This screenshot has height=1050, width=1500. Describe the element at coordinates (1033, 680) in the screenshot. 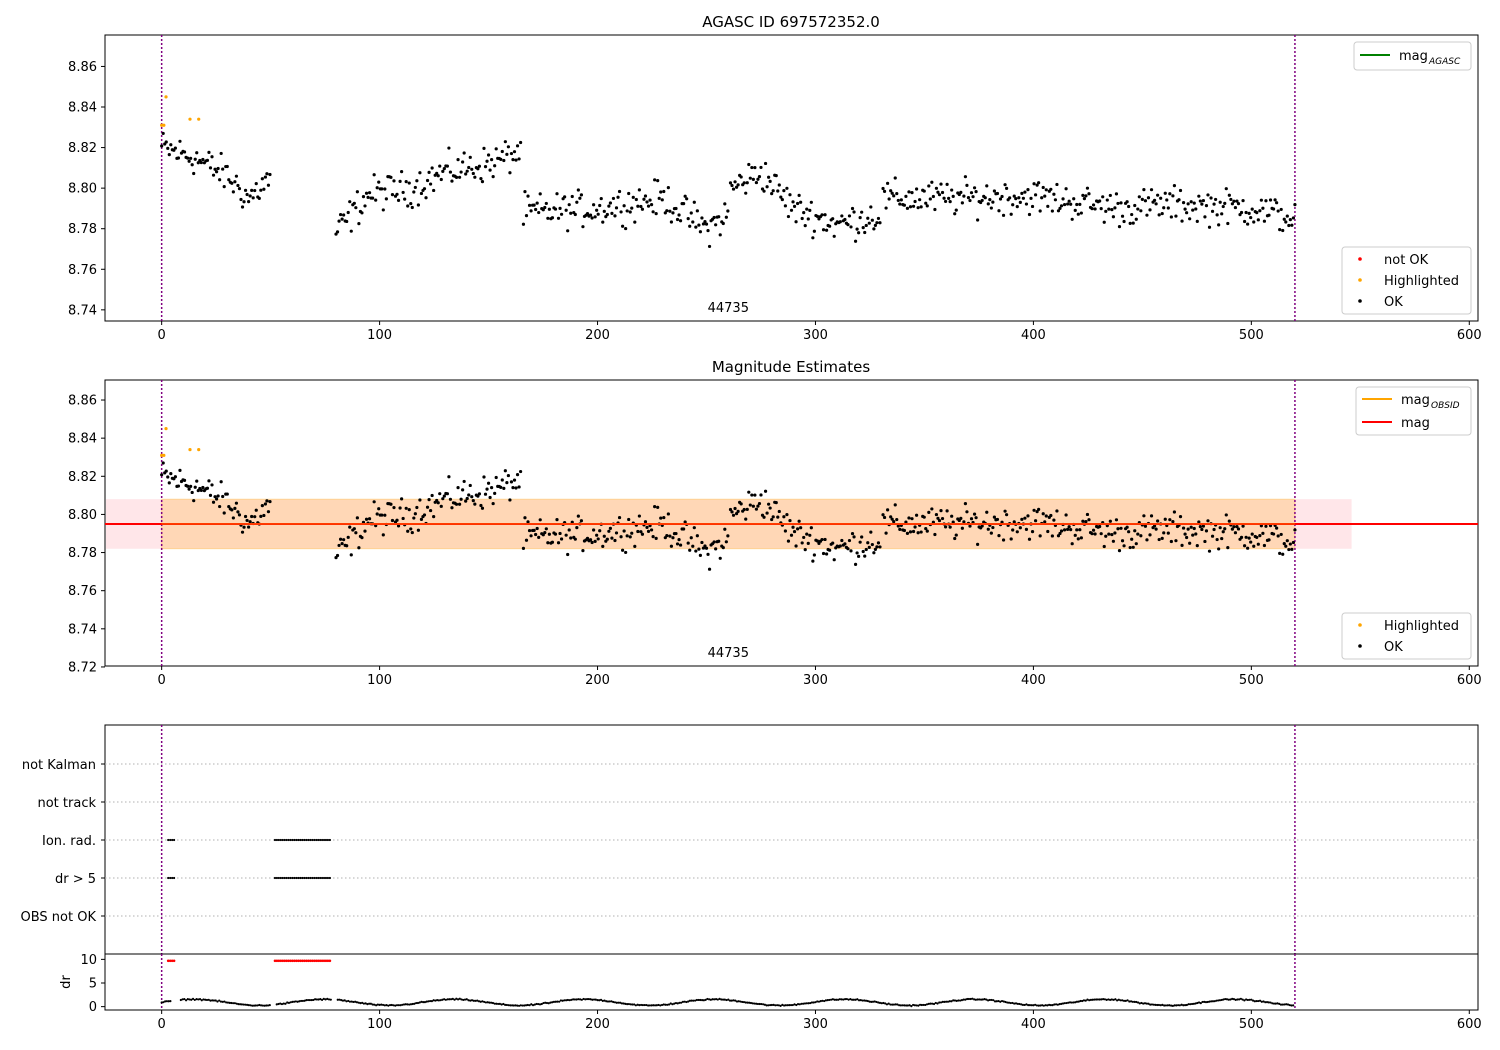

I see `x-tick-label: 400` at that location.